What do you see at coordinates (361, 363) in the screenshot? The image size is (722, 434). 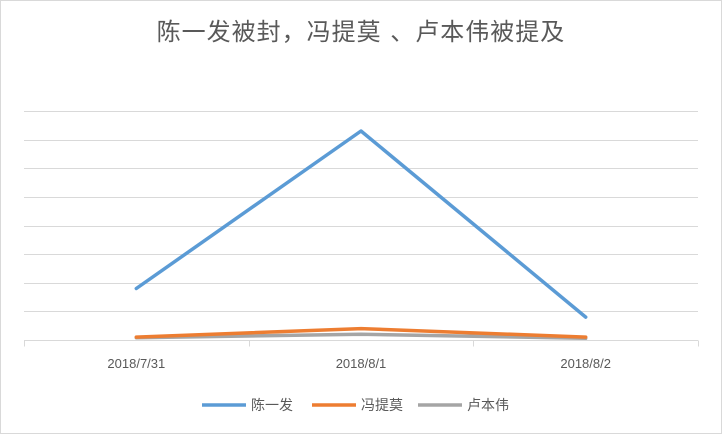 I see `x-tick-label: 2018/8/1` at bounding box center [361, 363].